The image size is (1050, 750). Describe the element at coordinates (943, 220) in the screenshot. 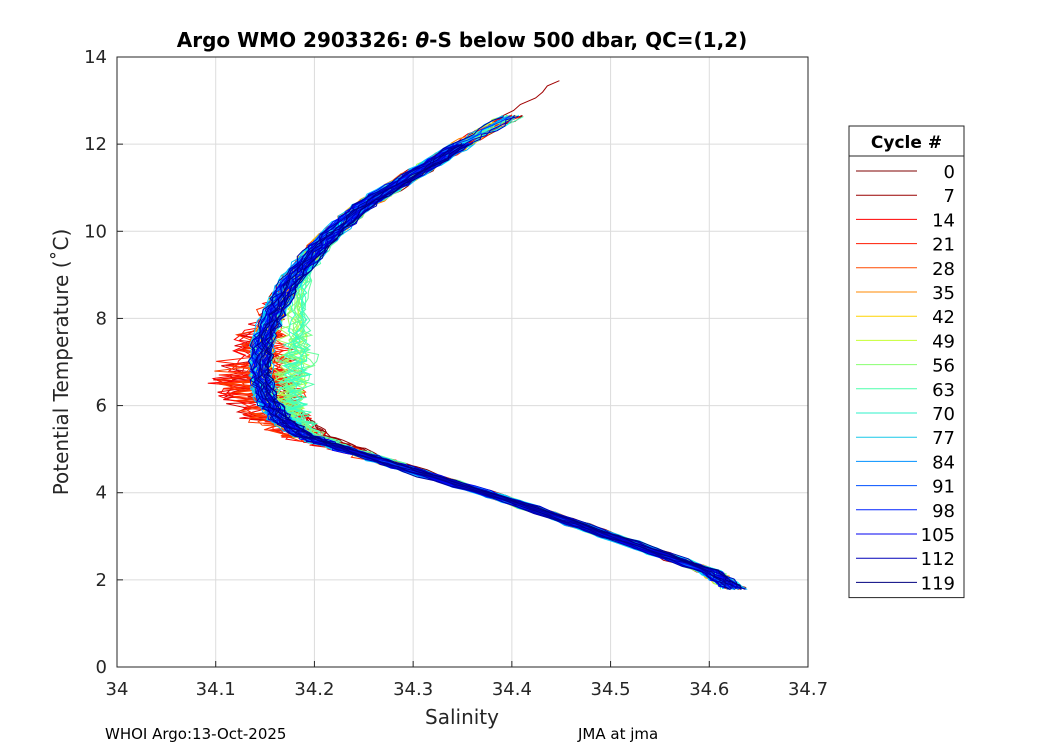

I see `legend-label: 14` at that location.